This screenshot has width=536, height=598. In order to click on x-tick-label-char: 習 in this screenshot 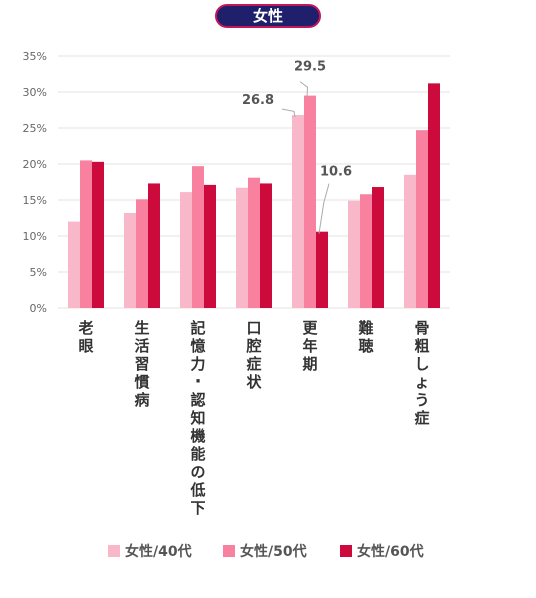, I will do `click(141, 364)`.